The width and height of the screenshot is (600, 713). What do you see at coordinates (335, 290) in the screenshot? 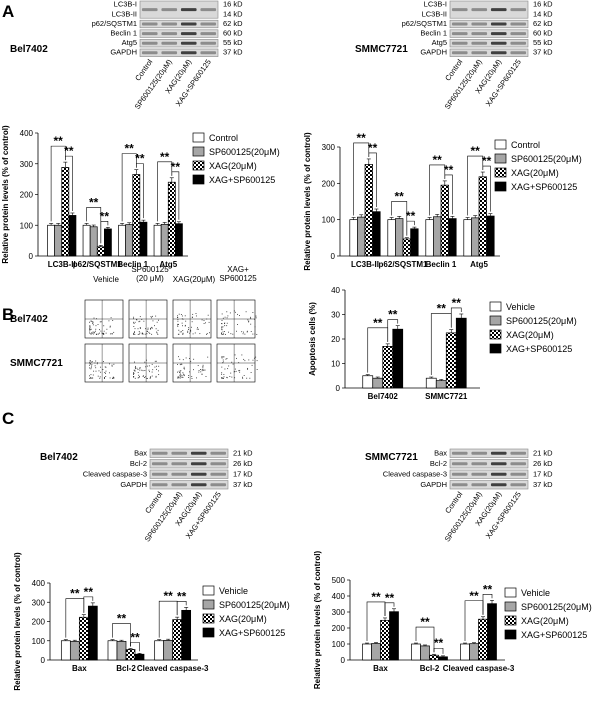
I see `y-tick-label: 40` at bounding box center [335, 290].